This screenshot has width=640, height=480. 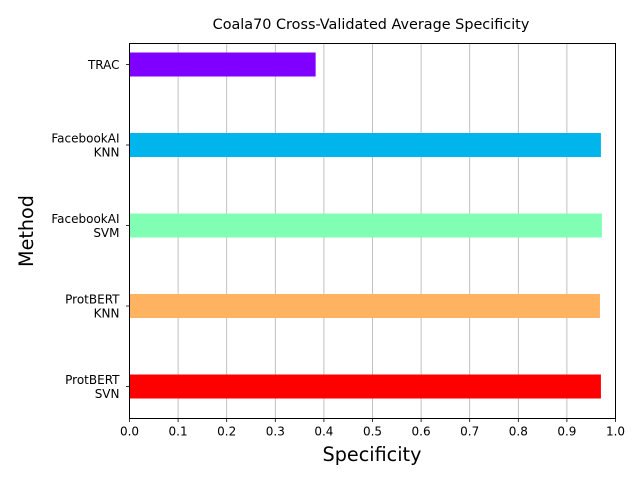 I want to click on x-tick-label: 0.4, so click(x=323, y=432).